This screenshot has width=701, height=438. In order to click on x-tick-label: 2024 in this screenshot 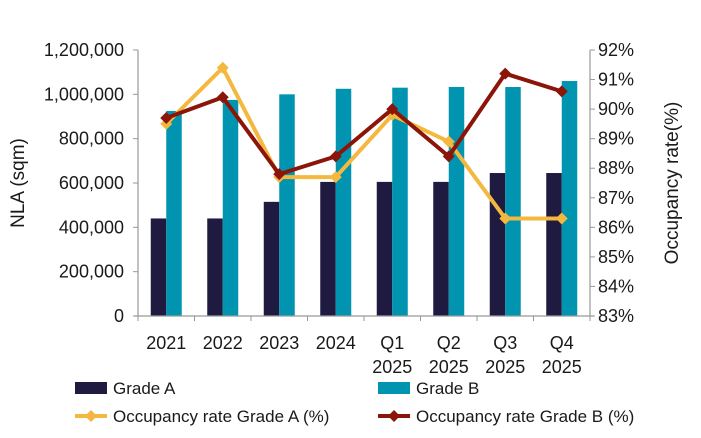, I will do `click(336, 343)`.